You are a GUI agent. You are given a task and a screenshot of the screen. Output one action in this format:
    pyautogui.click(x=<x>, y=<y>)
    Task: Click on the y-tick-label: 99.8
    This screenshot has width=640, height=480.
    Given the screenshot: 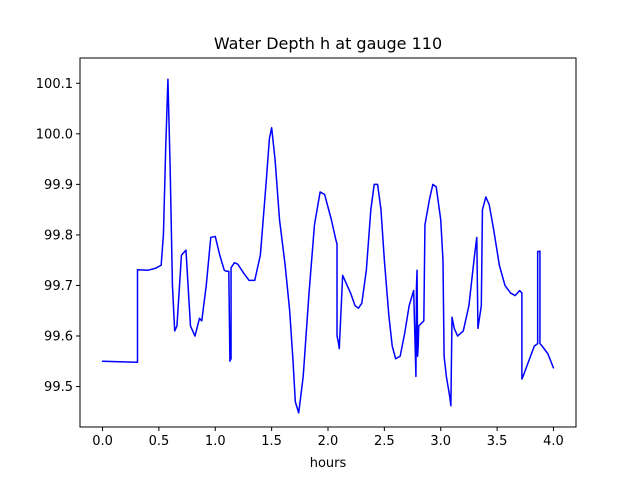 What is the action you would take?
    pyautogui.click(x=58, y=235)
    